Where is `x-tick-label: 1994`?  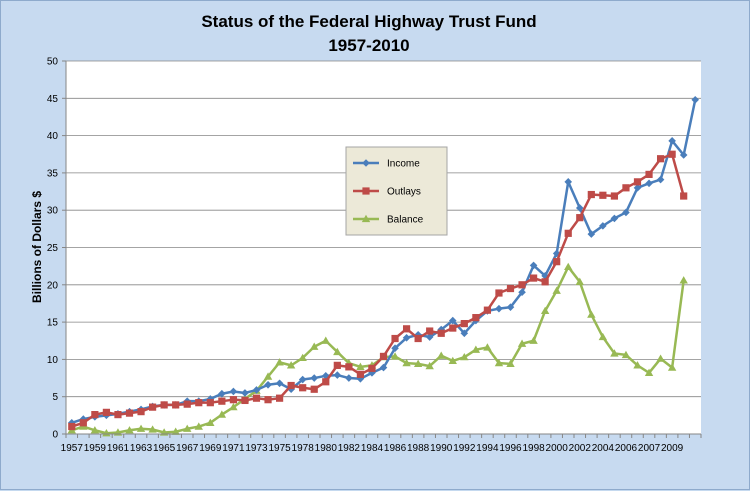
x-tick-label: 1994 is located at coordinates (487, 448).